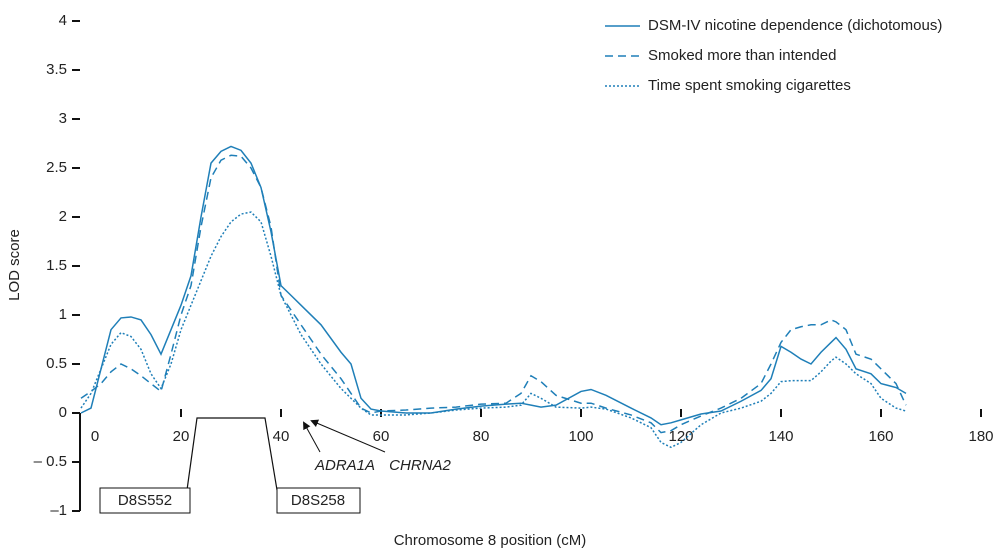 The width and height of the screenshot is (996, 556). What do you see at coordinates (181, 436) in the screenshot?
I see `x-tick-label: 20` at bounding box center [181, 436].